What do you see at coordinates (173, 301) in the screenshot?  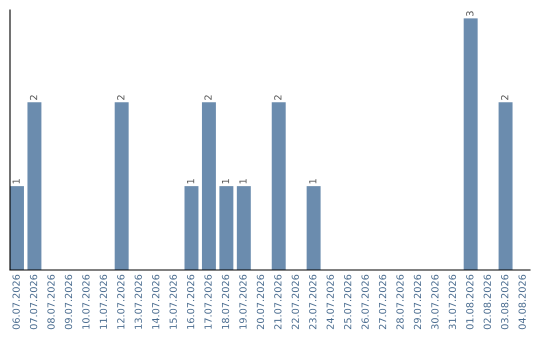 I see `x-tick-label: 15.07.2026` at bounding box center [173, 301].